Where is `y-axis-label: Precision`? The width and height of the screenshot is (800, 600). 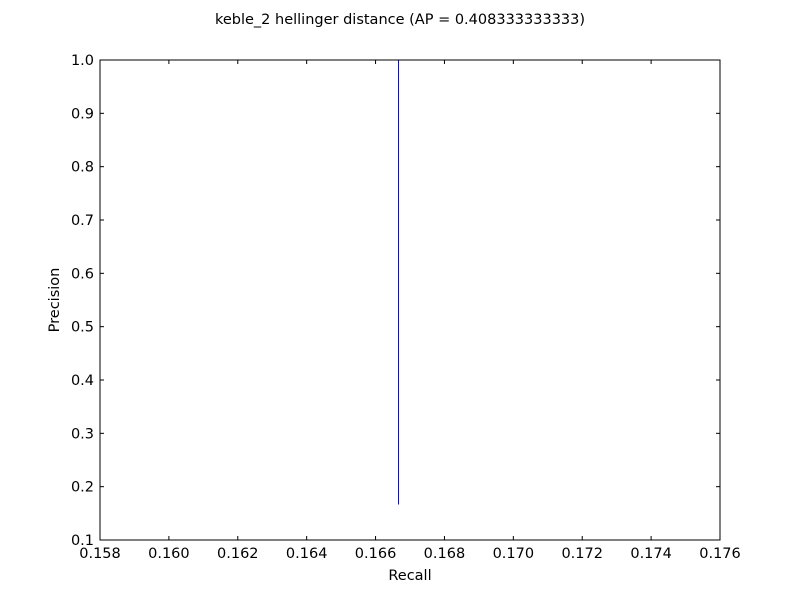 y-axis-label: Precision is located at coordinates (55, 300).